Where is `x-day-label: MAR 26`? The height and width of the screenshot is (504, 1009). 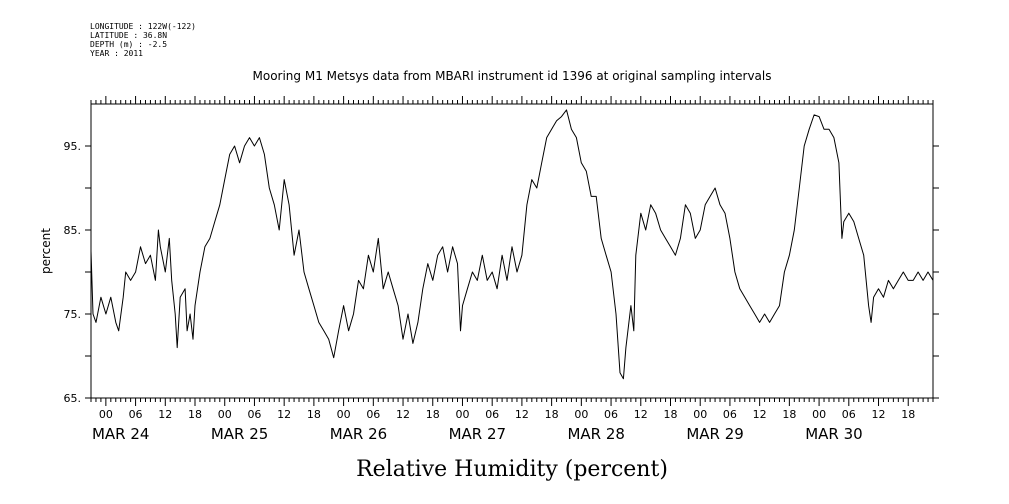
x-day-label: MAR 26 is located at coordinates (358, 434).